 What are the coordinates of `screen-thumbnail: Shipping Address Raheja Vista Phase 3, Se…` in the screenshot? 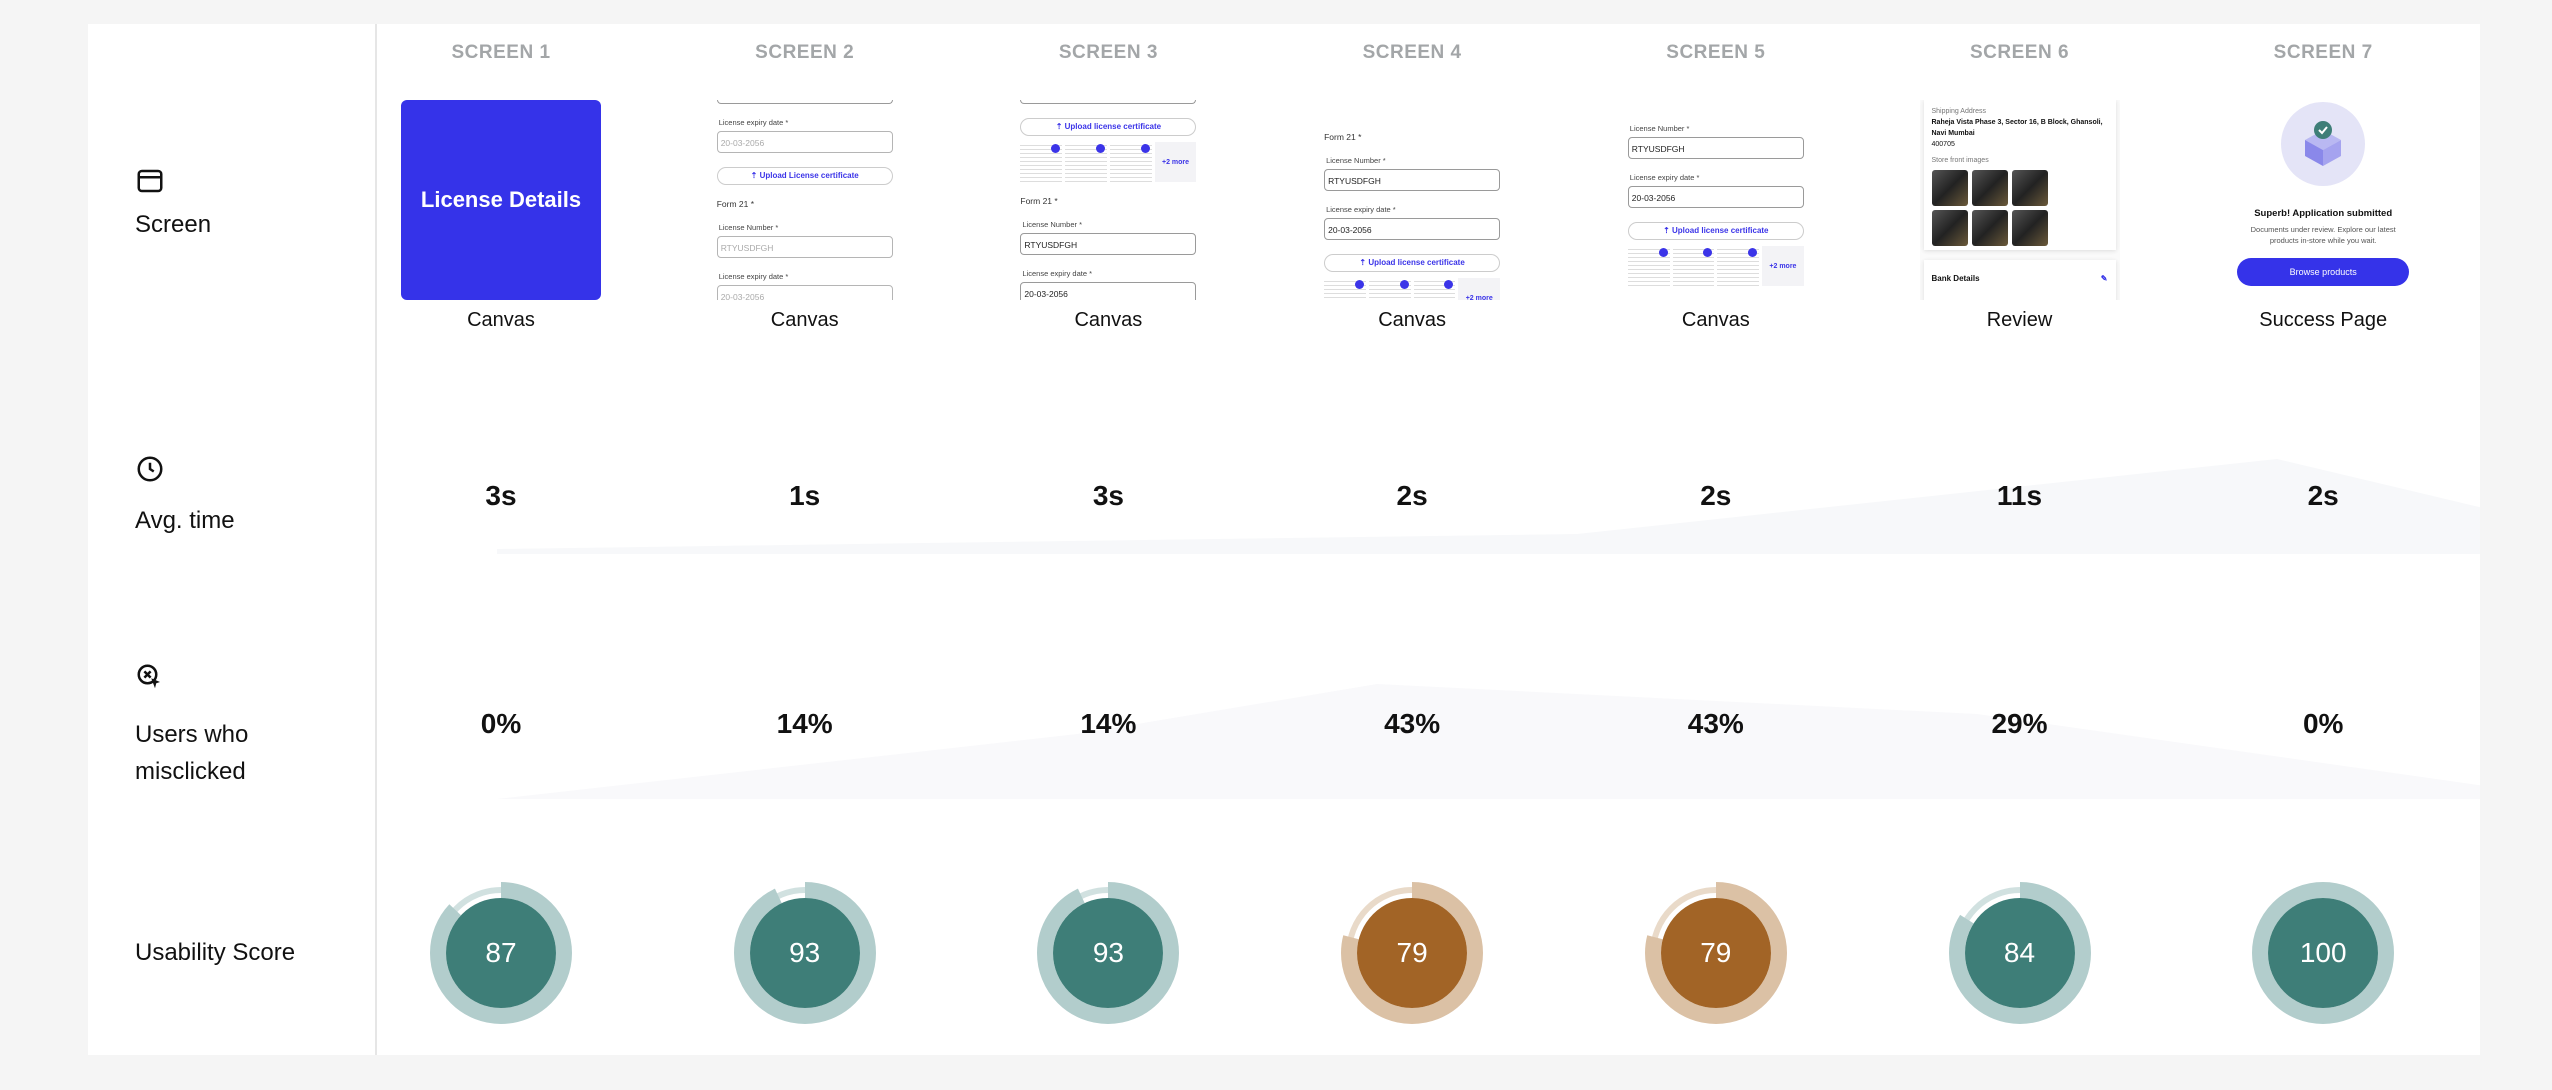 It's located at (2019, 200).